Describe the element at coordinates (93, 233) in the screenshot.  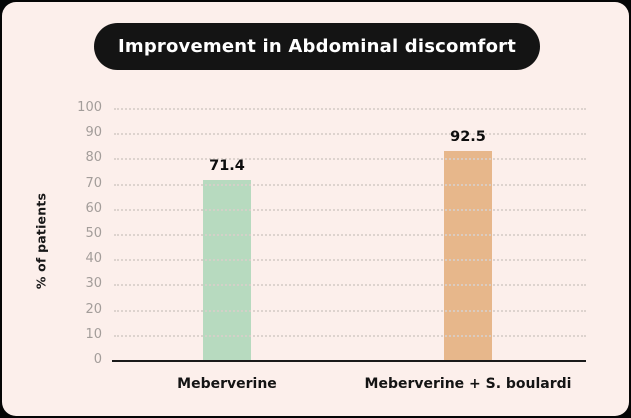
I see `y-tick-label: 50` at that location.